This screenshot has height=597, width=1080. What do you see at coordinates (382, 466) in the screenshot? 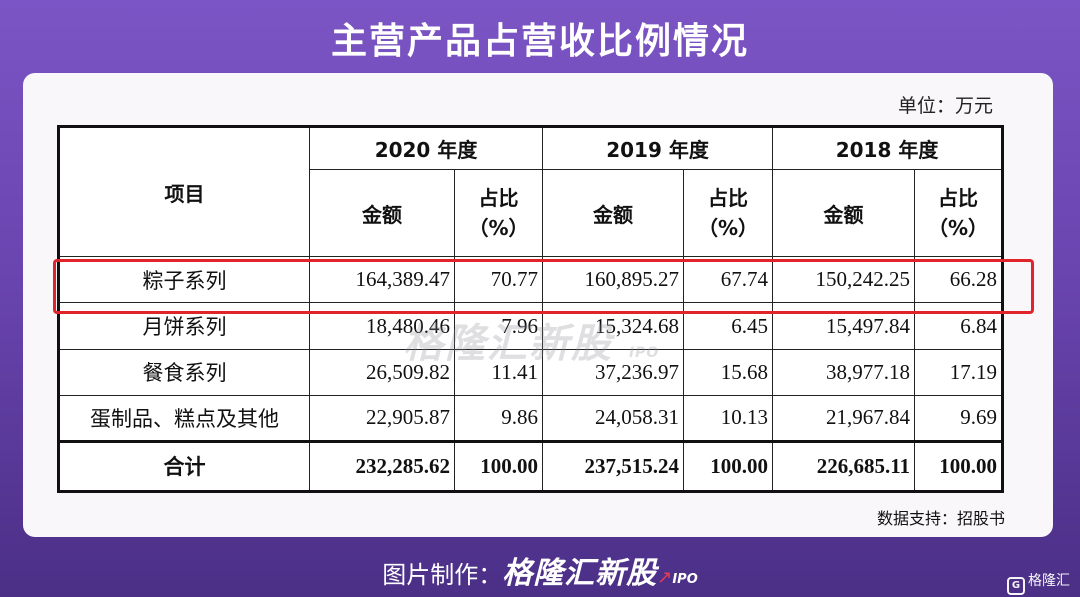
I see `total-amount-cell: 232,285.62` at bounding box center [382, 466].